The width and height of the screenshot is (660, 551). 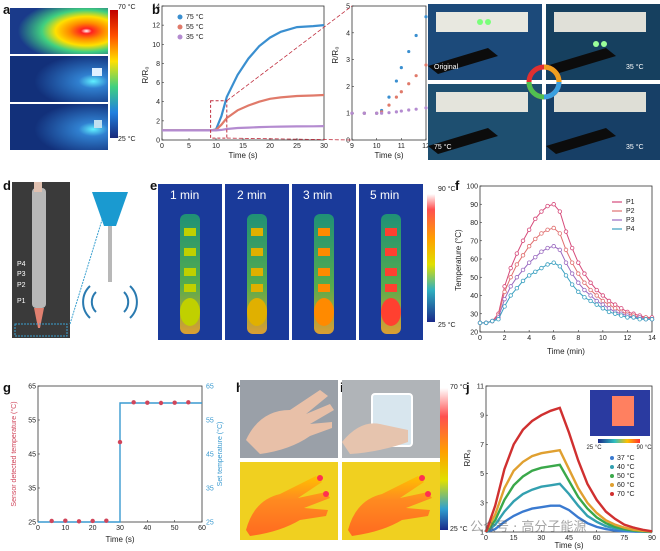 What do you see at coordinates (623, 411) in the screenshot?
I see `panel-j-inset-hotspot` at bounding box center [623, 411].